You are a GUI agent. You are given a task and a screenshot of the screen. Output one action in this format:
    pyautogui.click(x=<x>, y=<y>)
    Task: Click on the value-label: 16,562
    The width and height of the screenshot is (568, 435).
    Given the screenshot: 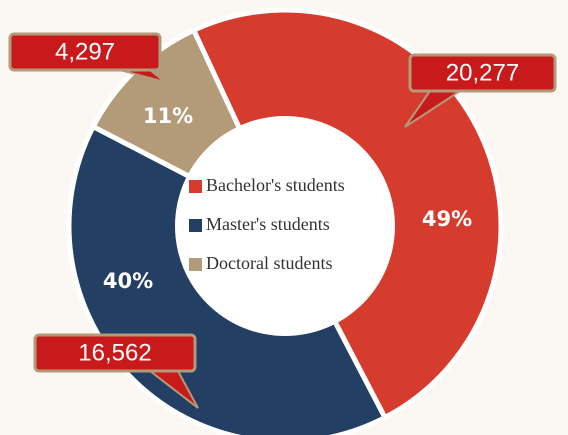 What is the action you would take?
    pyautogui.click(x=114, y=352)
    